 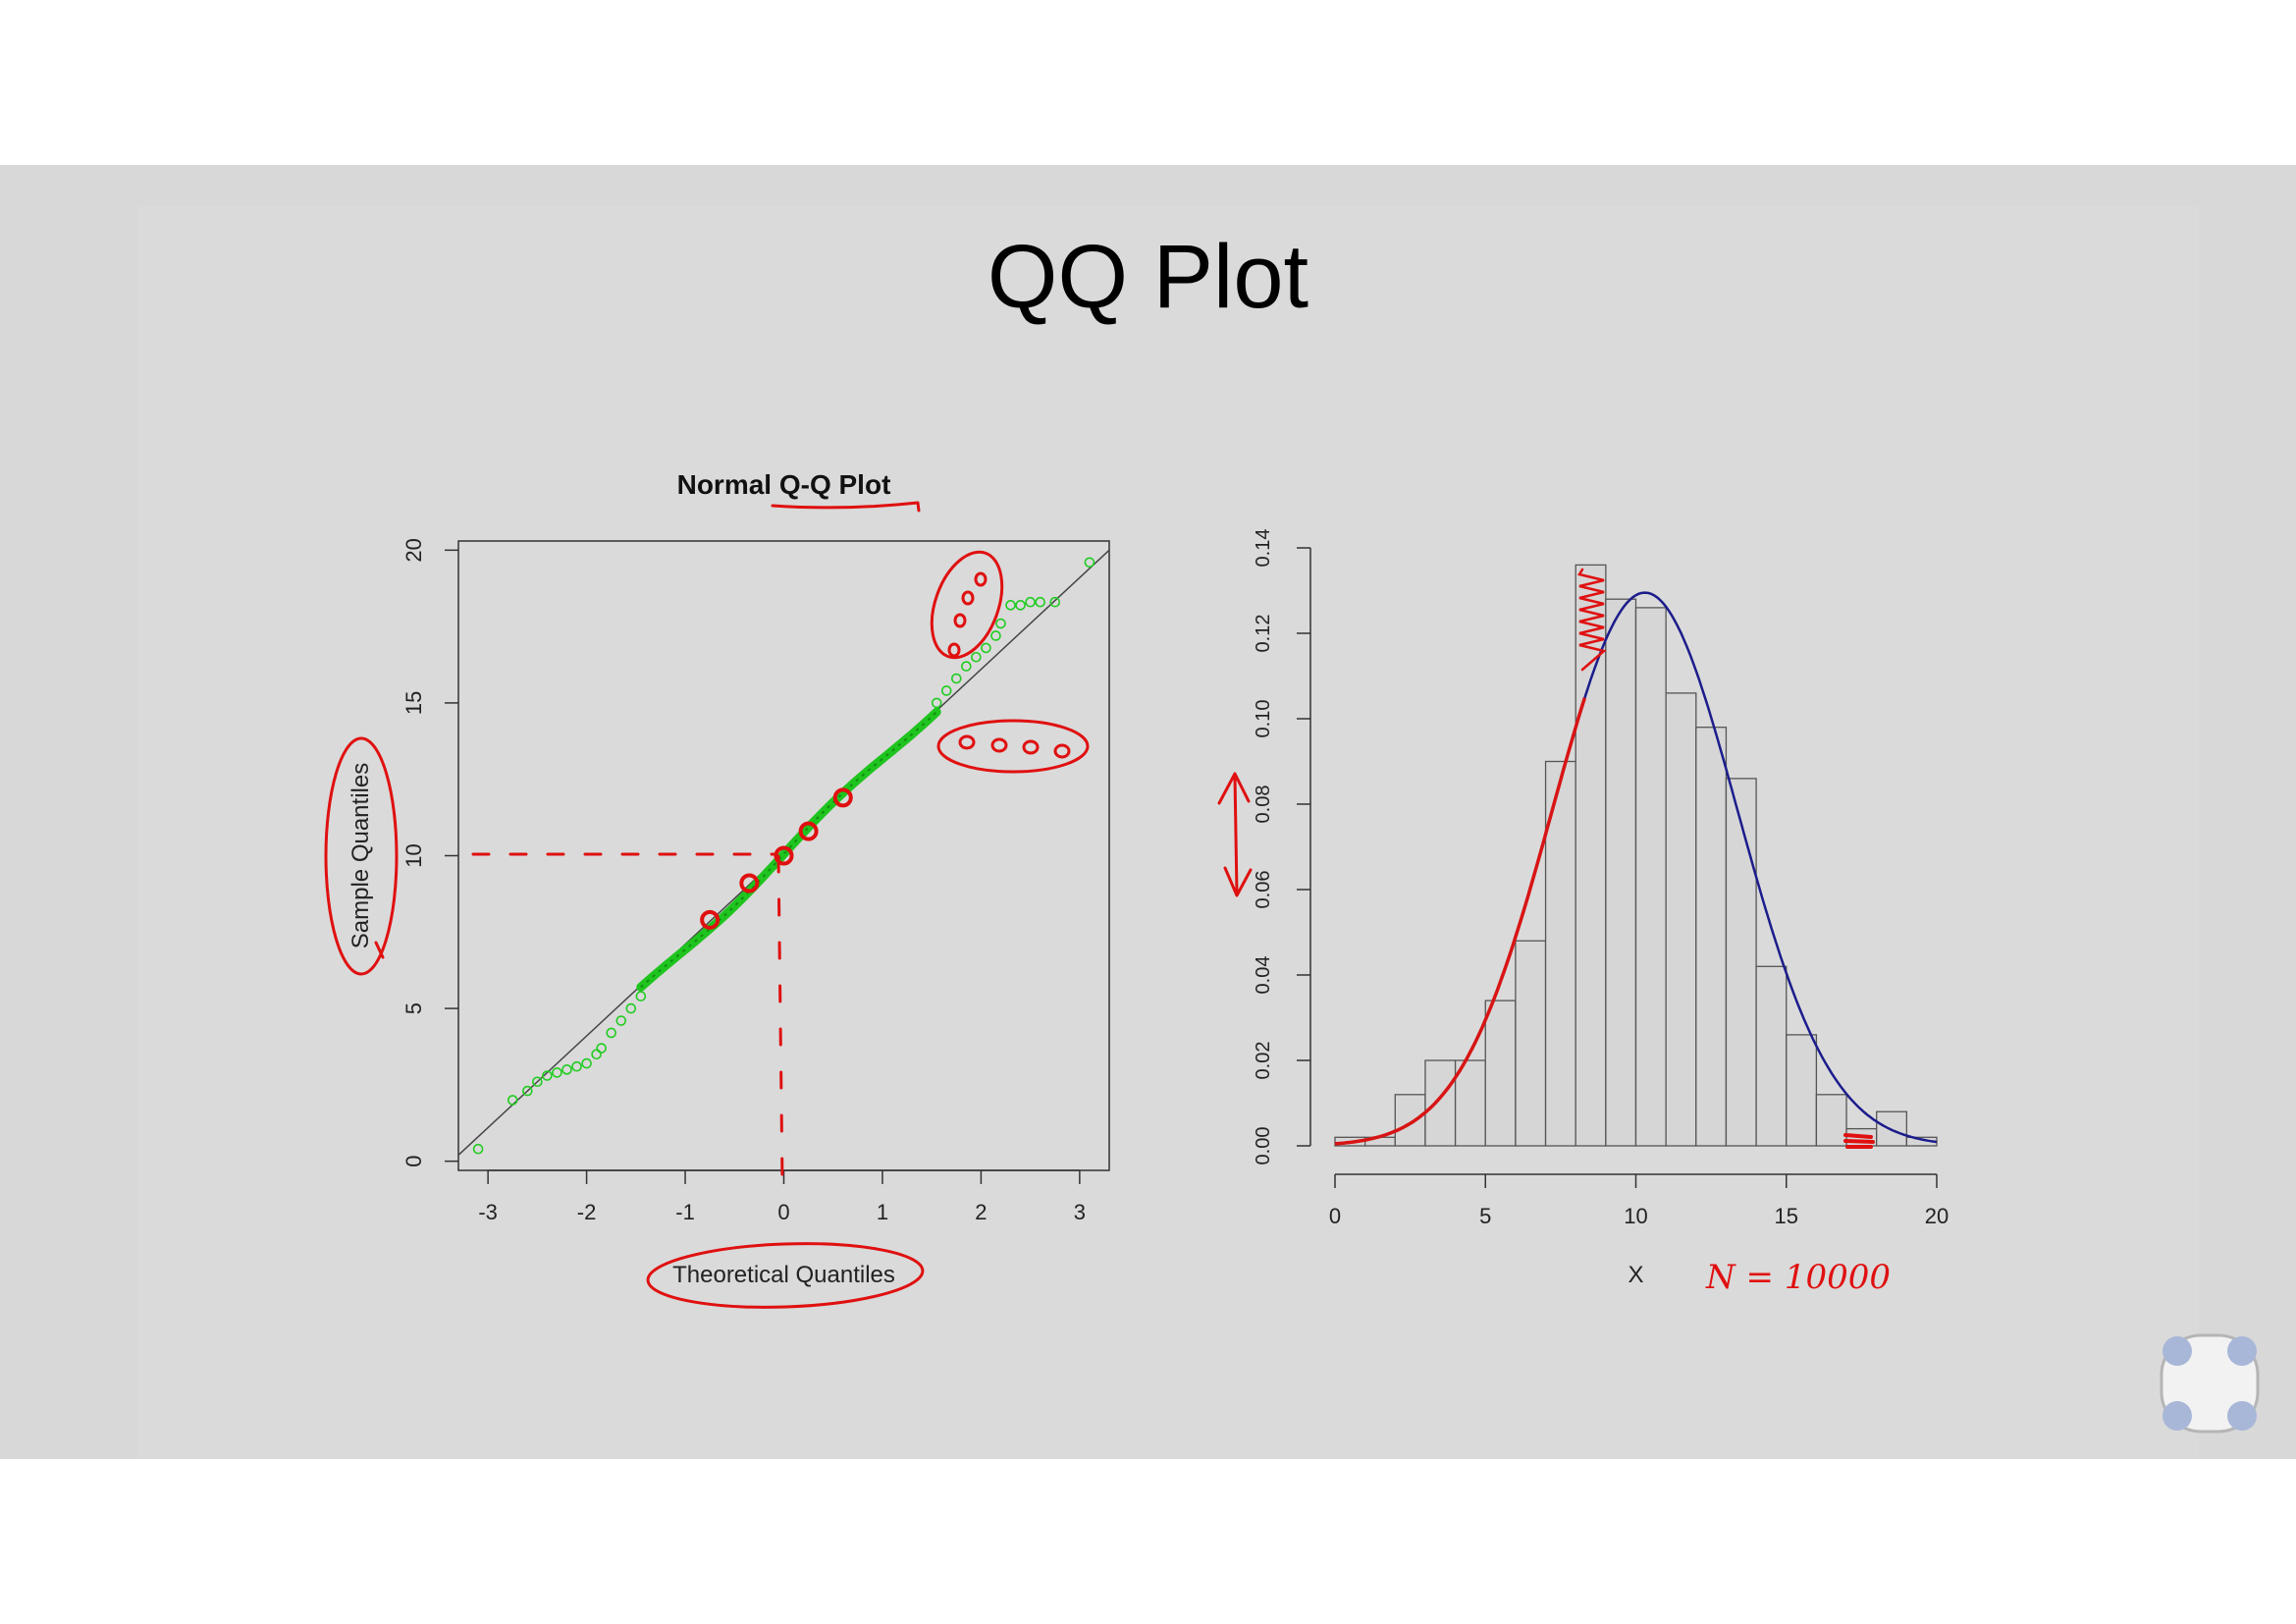 What do you see at coordinates (1635, 1275) in the screenshot?
I see `hist-x-axis-label: X` at bounding box center [1635, 1275].